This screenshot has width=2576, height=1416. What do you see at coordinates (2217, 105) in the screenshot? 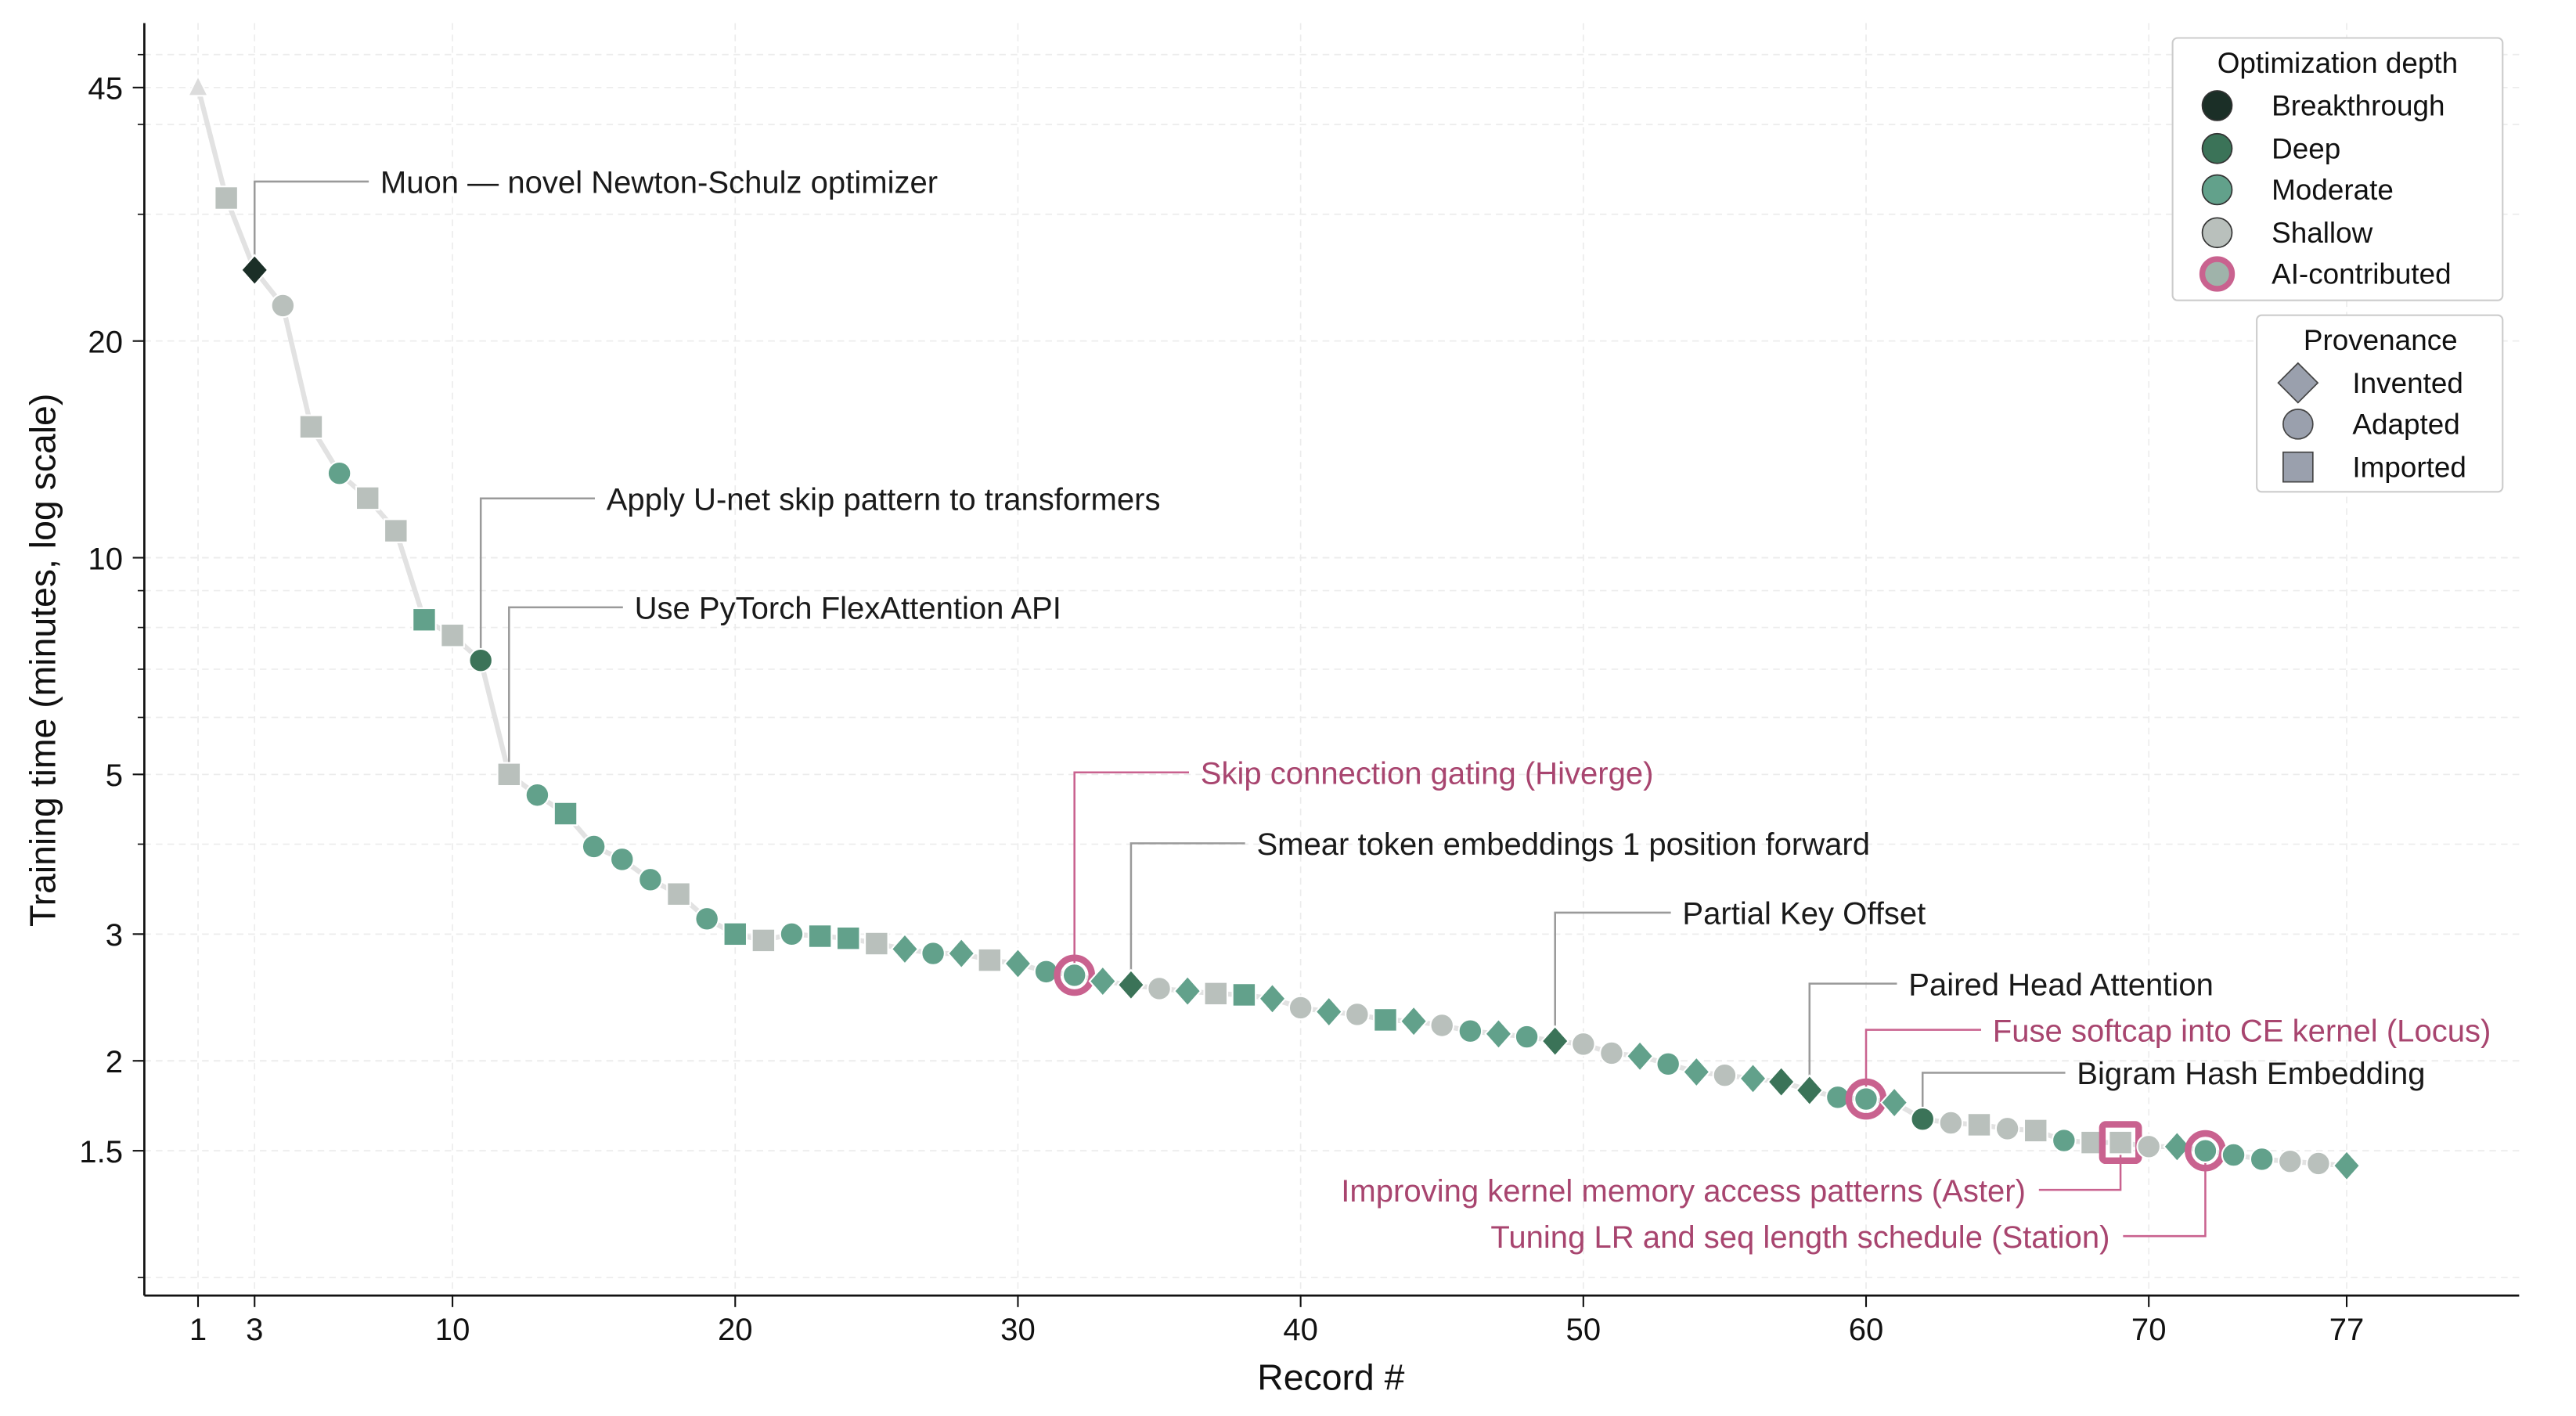
I see `legend-marker-breakthrough` at bounding box center [2217, 105].